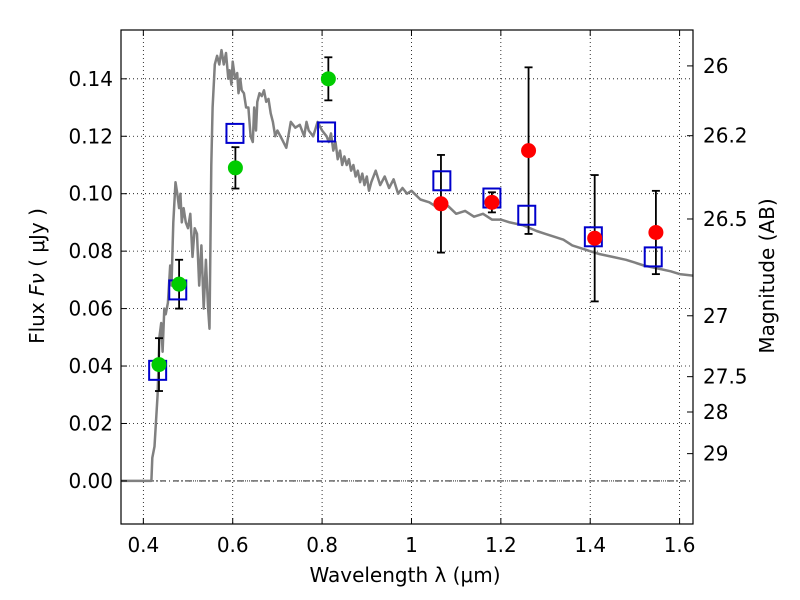  What do you see at coordinates (715, 412) in the screenshot?
I see `magnitude-tick-label: 28` at bounding box center [715, 412].